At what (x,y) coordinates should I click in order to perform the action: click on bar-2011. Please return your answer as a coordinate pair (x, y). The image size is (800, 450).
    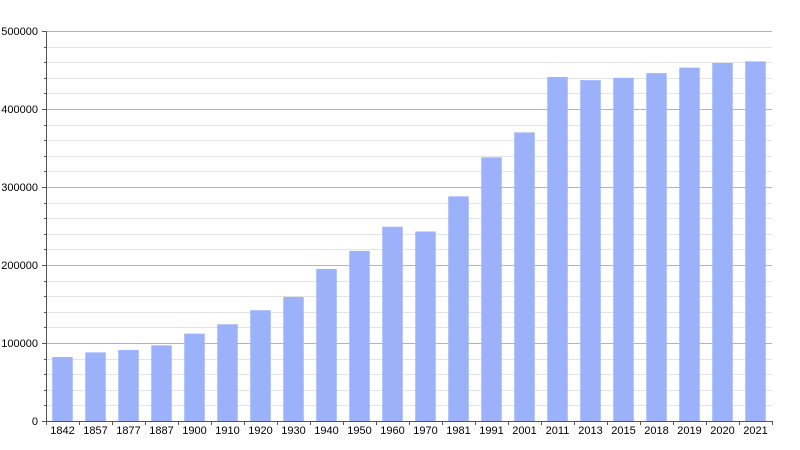
    Looking at the image, I should click on (557, 249).